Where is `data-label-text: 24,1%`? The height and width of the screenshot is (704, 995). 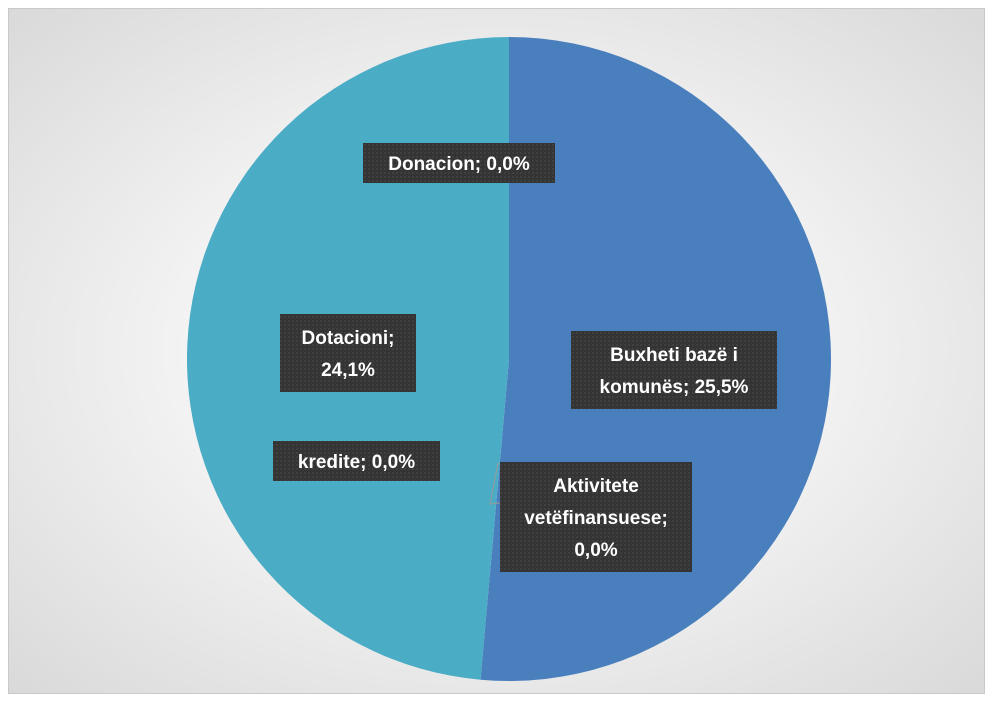
data-label-text: 24,1% is located at coordinates (348, 370).